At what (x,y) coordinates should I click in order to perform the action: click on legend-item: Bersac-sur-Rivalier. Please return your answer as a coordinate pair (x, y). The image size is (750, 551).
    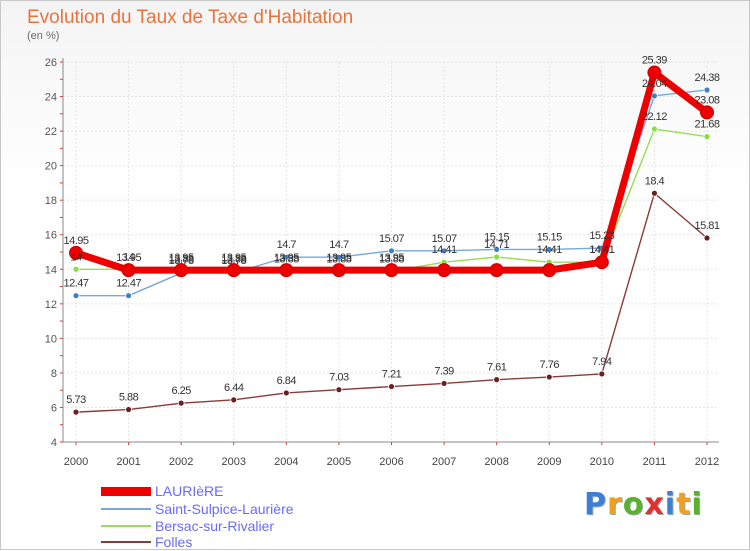
    Looking at the image, I should click on (187, 526).